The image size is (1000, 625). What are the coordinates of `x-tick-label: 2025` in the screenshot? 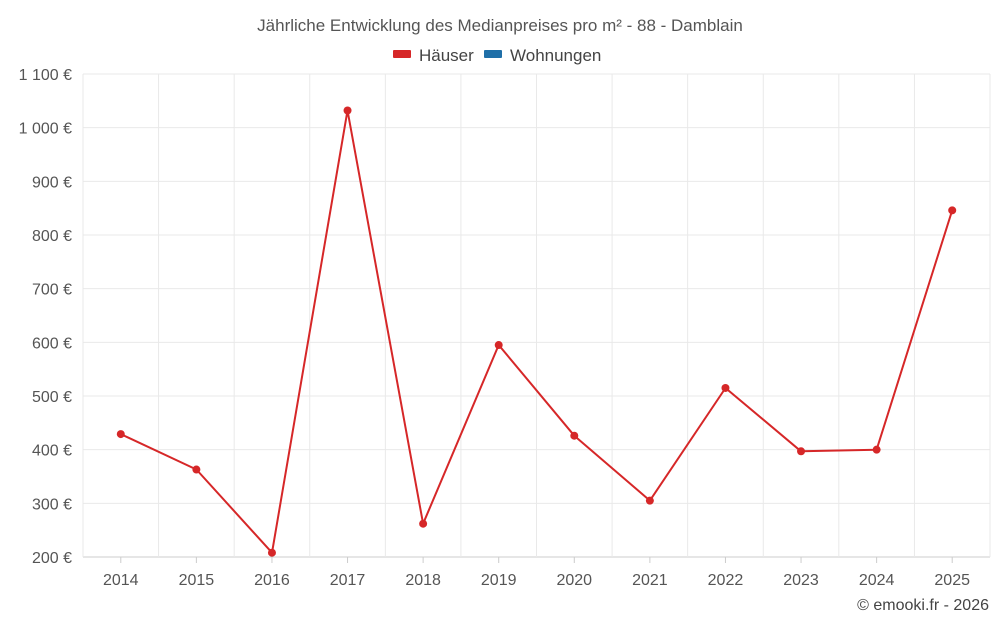 It's located at (952, 580).